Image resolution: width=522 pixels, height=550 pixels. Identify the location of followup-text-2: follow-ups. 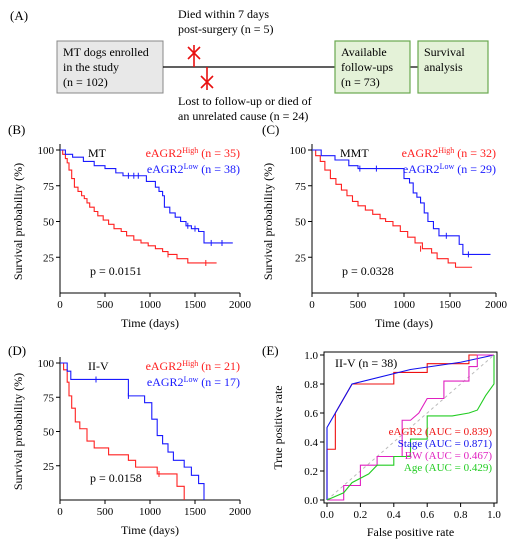
(367, 67).